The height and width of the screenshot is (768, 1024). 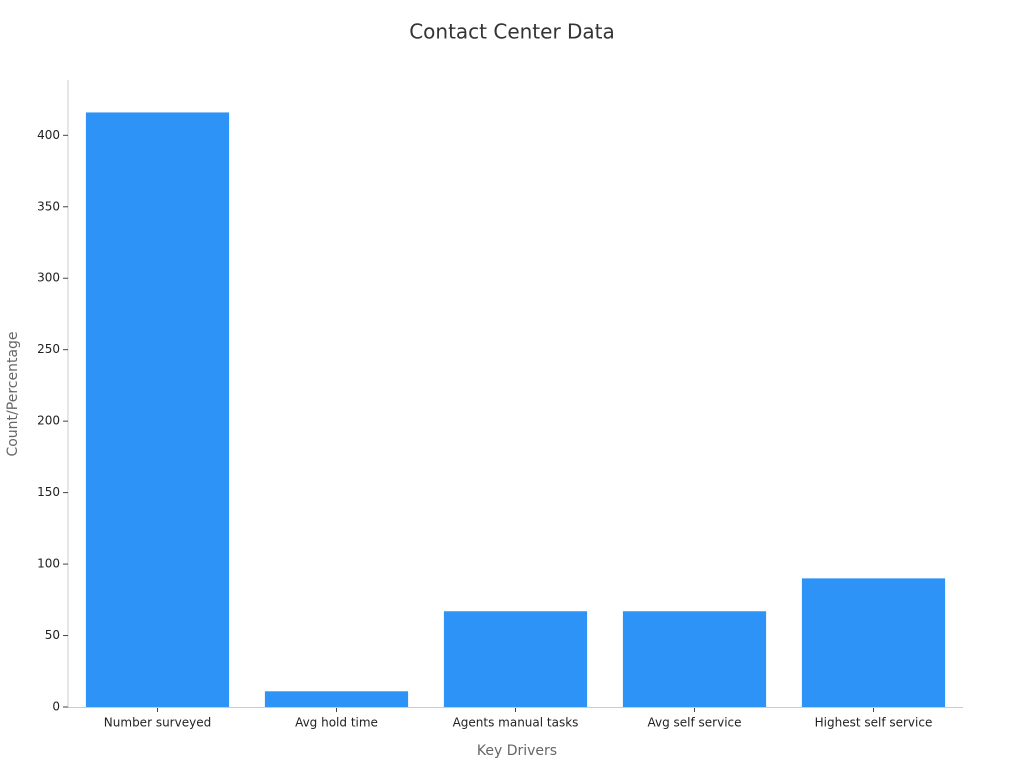 What do you see at coordinates (52, 635) in the screenshot?
I see `y-tick-label: 50` at bounding box center [52, 635].